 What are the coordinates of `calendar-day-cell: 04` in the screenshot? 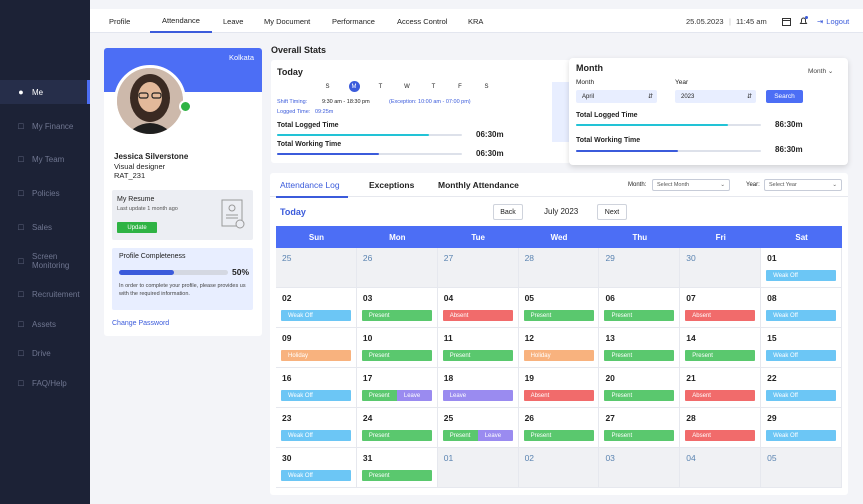 It's located at (721, 468).